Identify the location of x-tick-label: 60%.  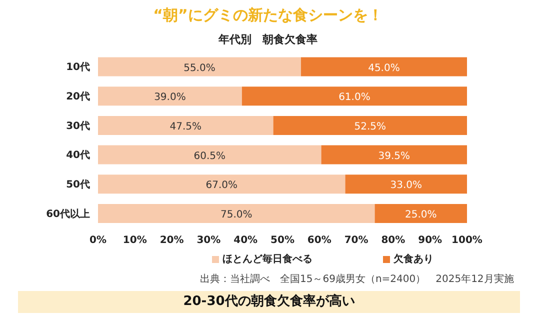
(319, 240).